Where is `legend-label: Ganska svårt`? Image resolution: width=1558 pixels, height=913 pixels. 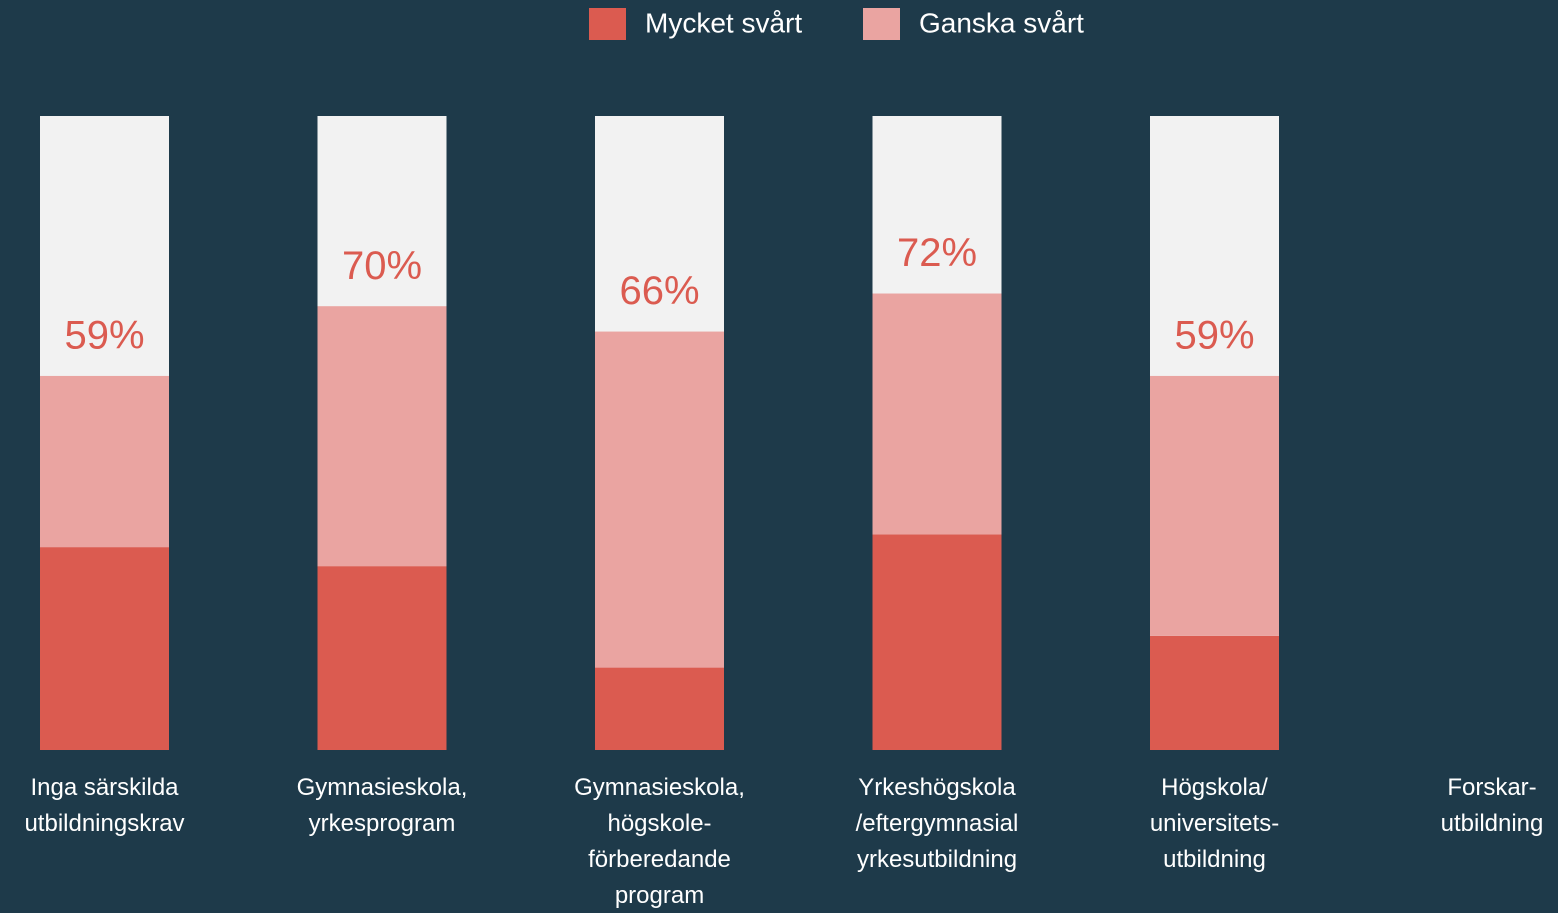
legend-label: Ganska svårt is located at coordinates (1001, 22).